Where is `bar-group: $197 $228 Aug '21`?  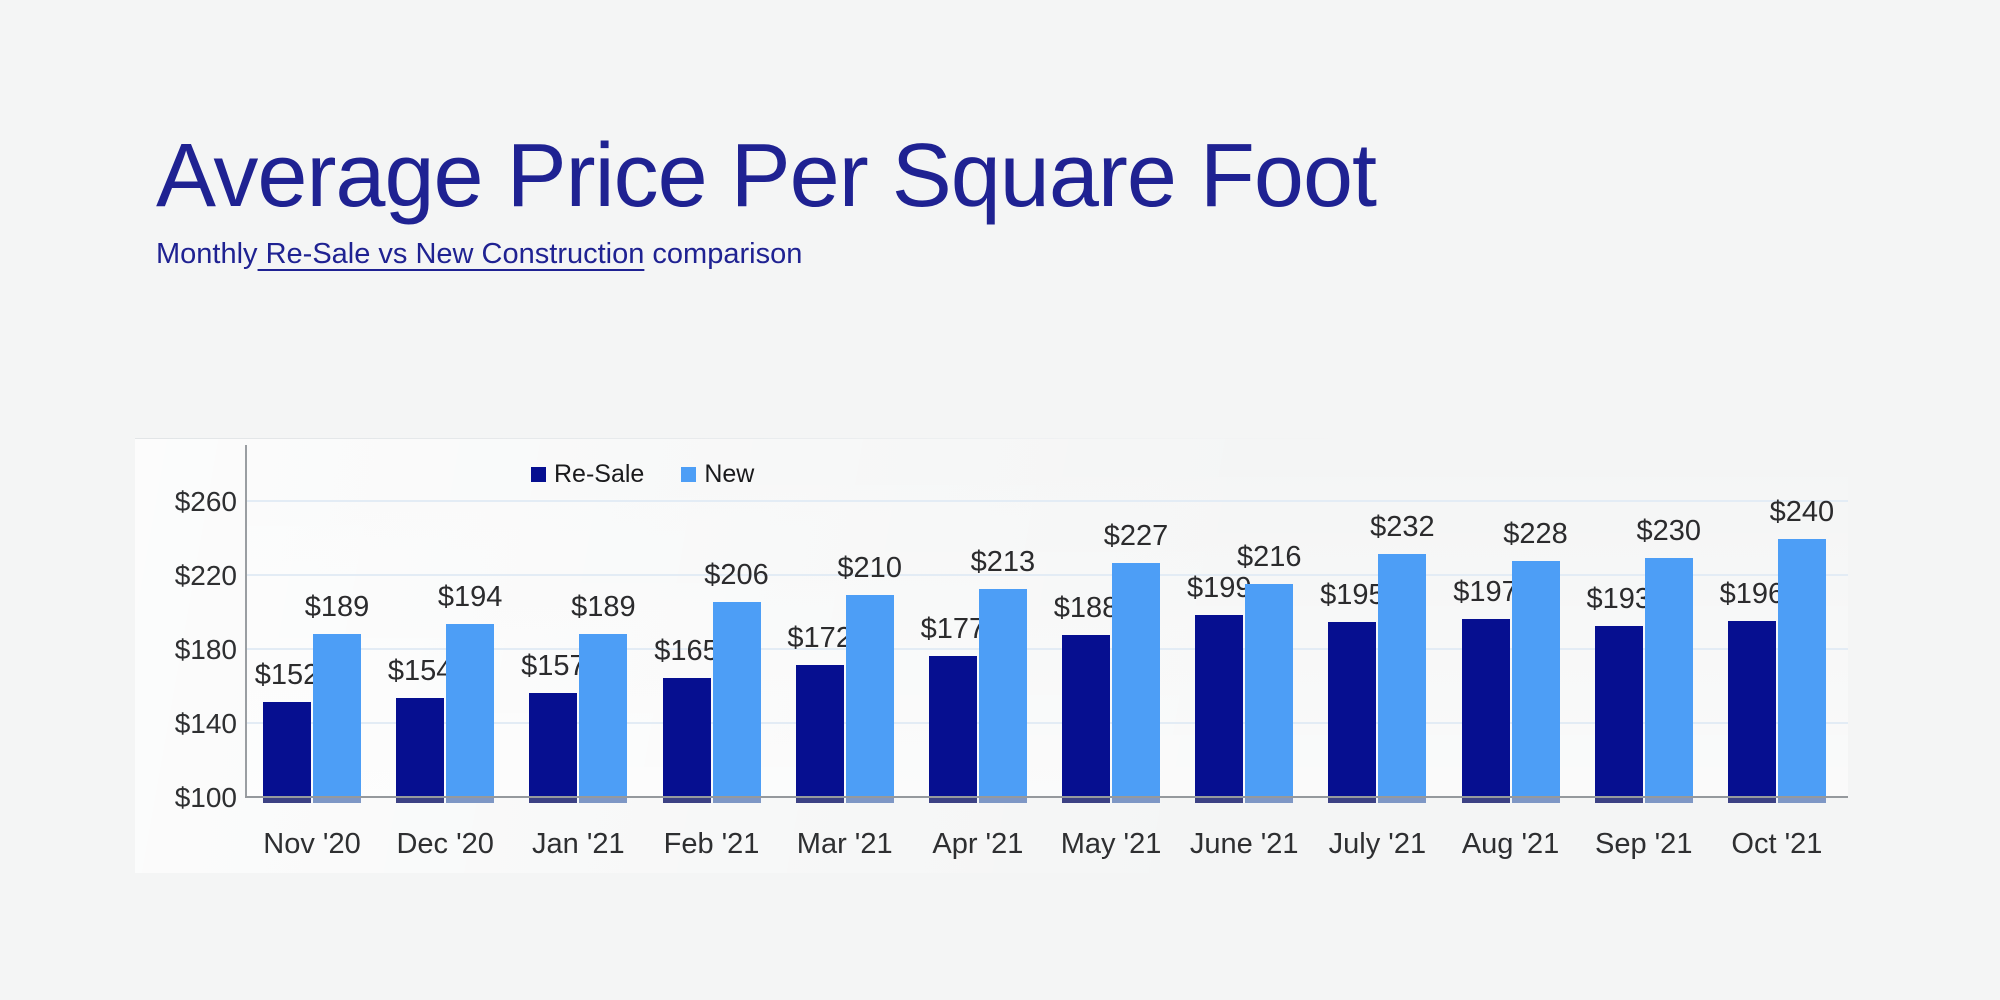 bar-group: $197 $228 Aug '21 is located at coordinates (1510, 652).